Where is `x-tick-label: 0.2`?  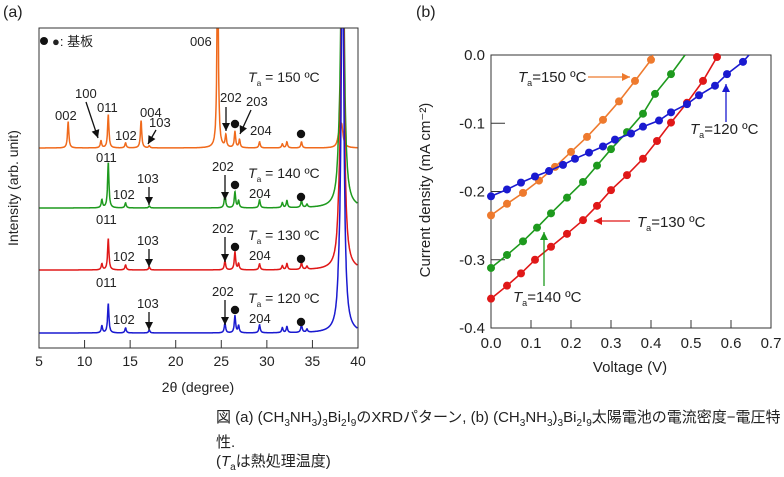 x-tick-label: 0.2 is located at coordinates (571, 343).